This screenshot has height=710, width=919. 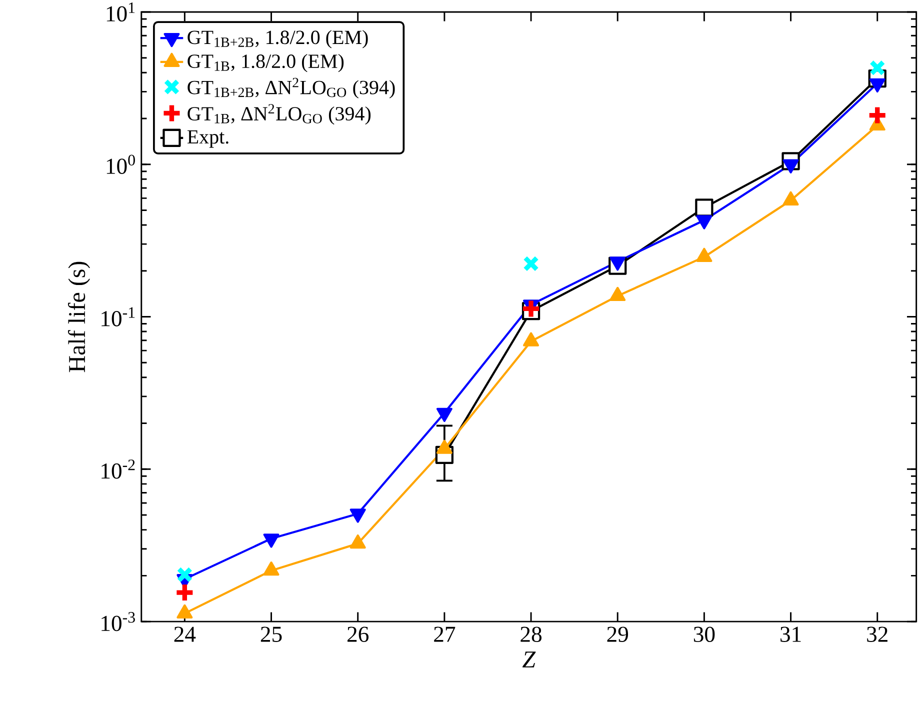 I want to click on x-tick-label: 28, so click(x=531, y=634).